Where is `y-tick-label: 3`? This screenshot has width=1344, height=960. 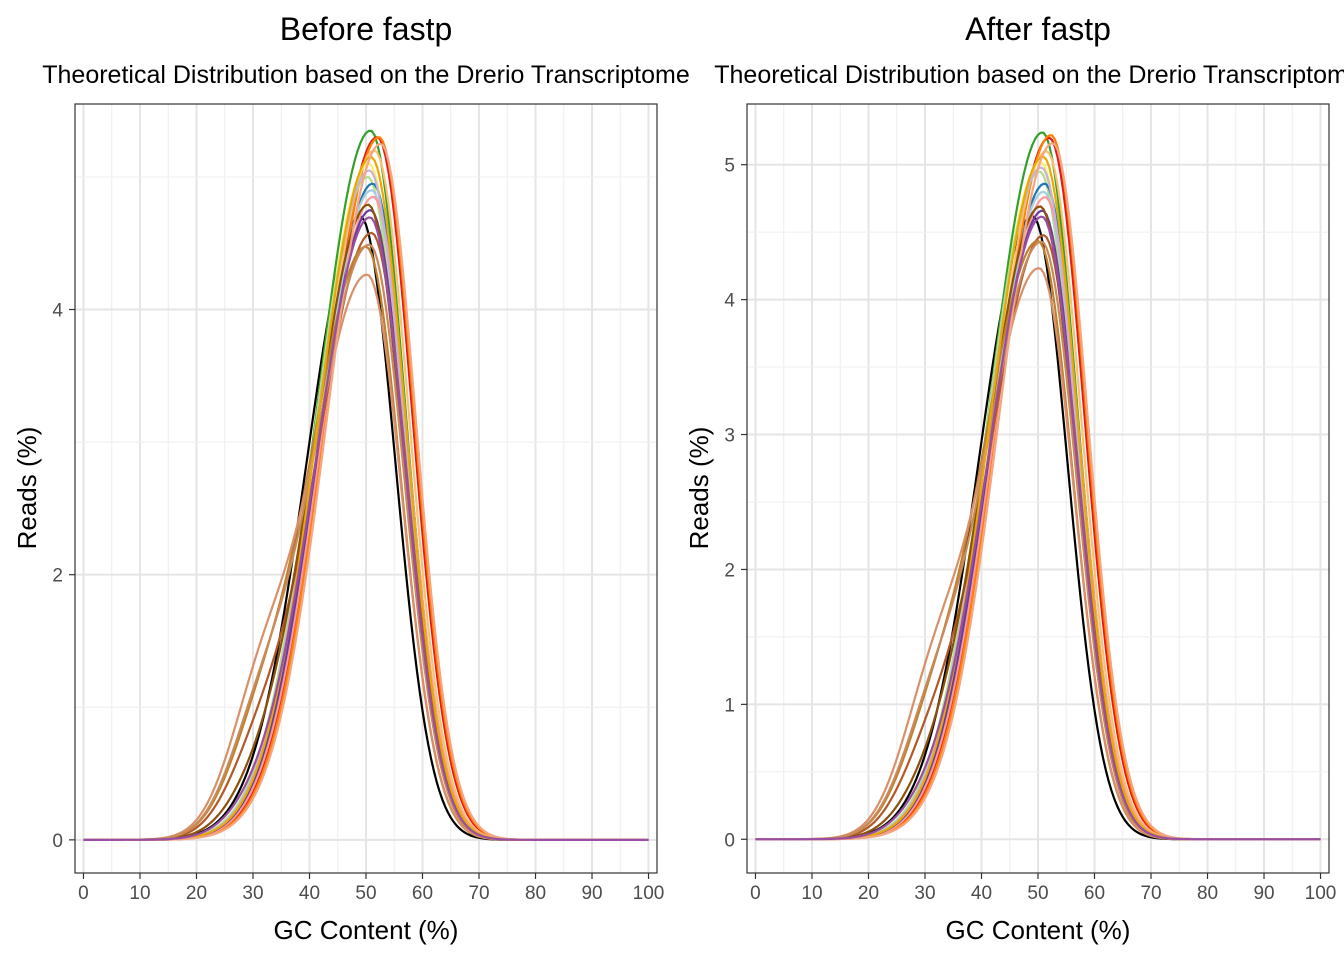
y-tick-label: 3 is located at coordinates (729, 436).